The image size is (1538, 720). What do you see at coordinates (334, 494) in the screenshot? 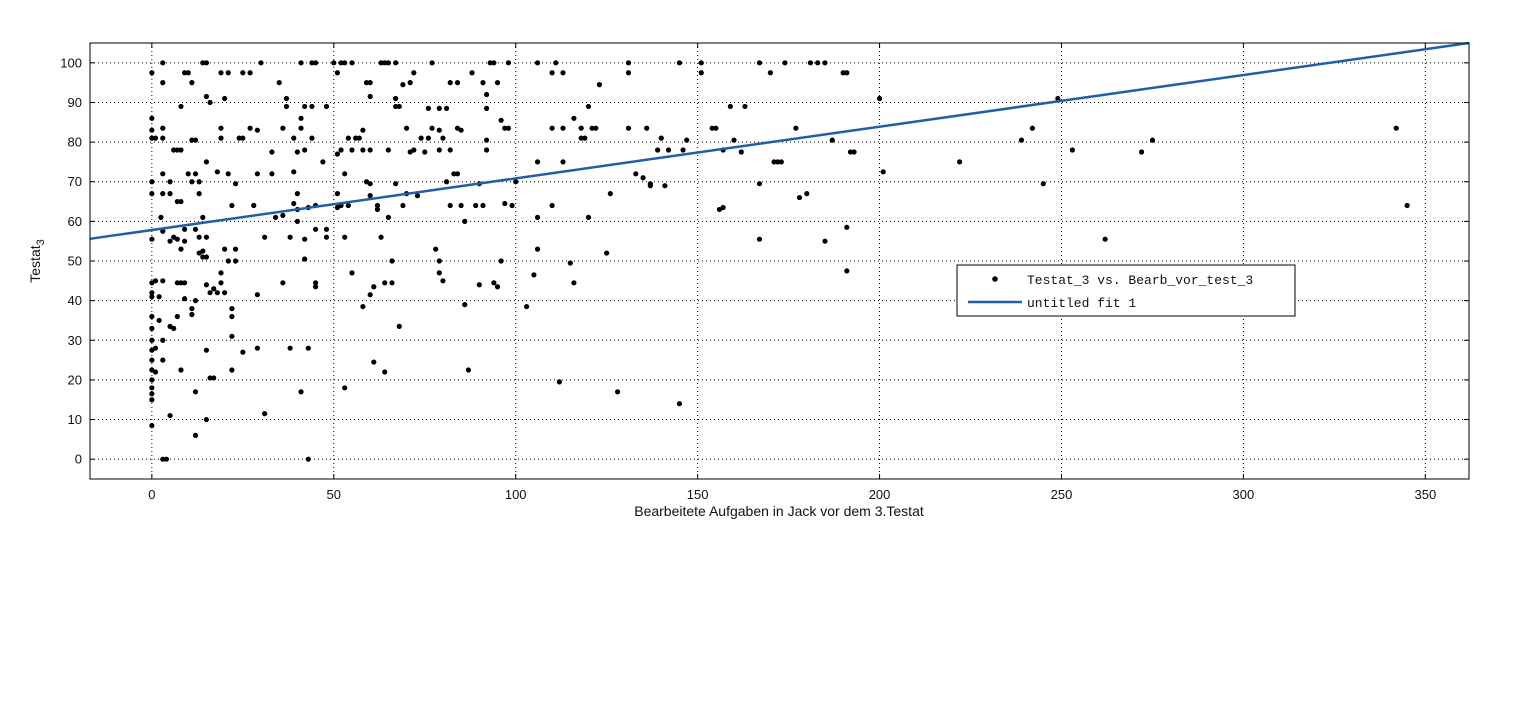
I see `x-tick-label: 50` at bounding box center [334, 494].